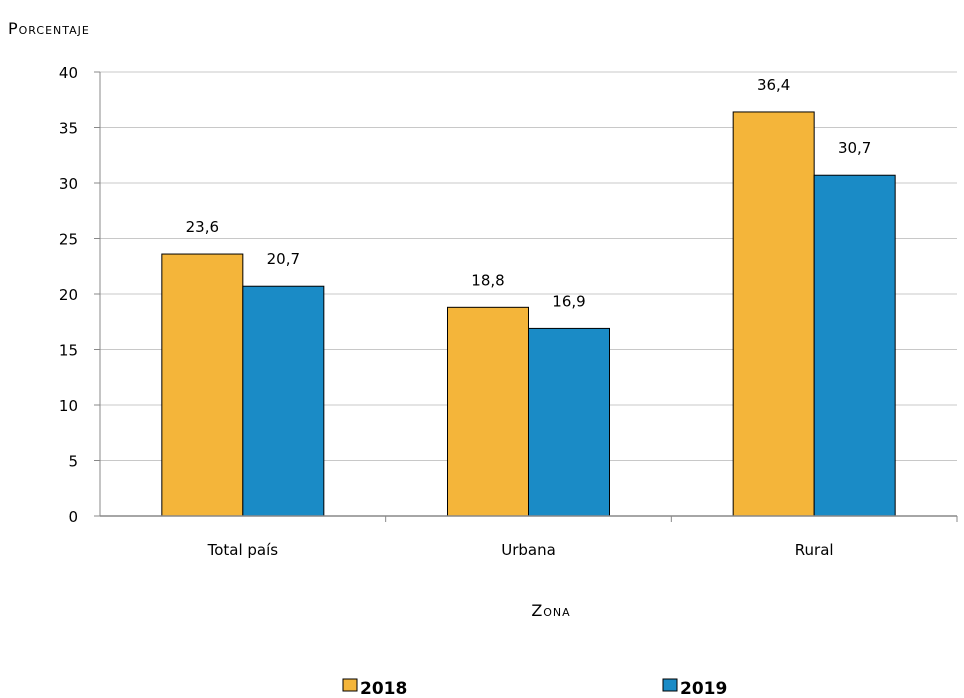 The height and width of the screenshot is (698, 964). I want to click on legend-label-2019: 2019, so click(703, 688).